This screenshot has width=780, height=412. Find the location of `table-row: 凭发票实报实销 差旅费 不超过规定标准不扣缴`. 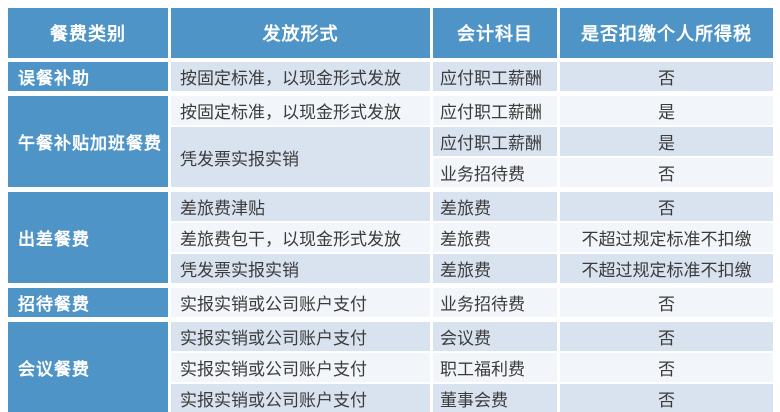

table-row: 凭发票实报实销 差旅费 不超过规定标准不扣缴 is located at coordinates (390, 271).